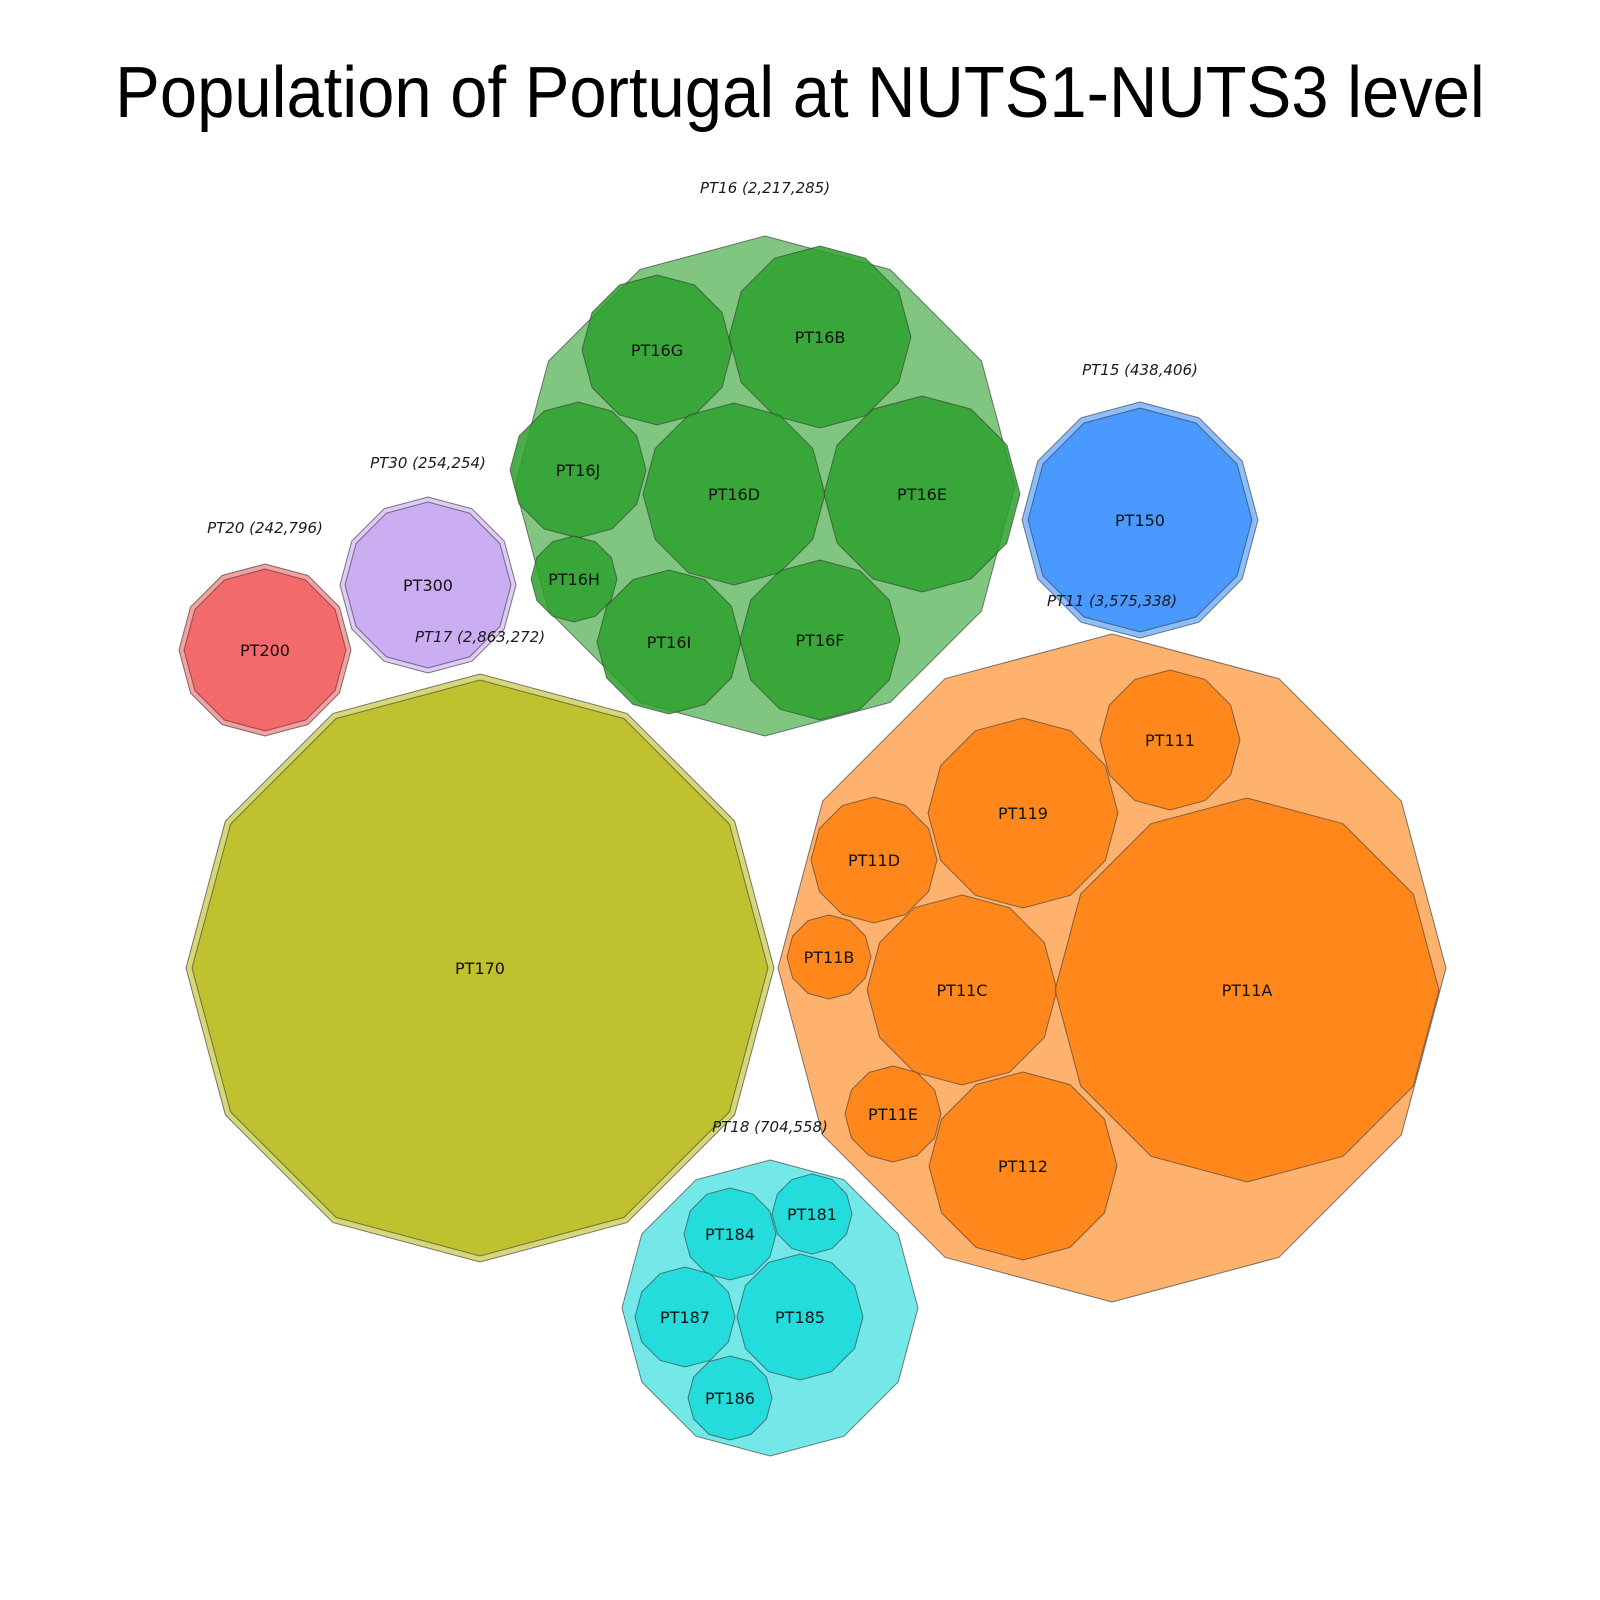  I want to click on region-bubble-pt300, so click(428, 585).